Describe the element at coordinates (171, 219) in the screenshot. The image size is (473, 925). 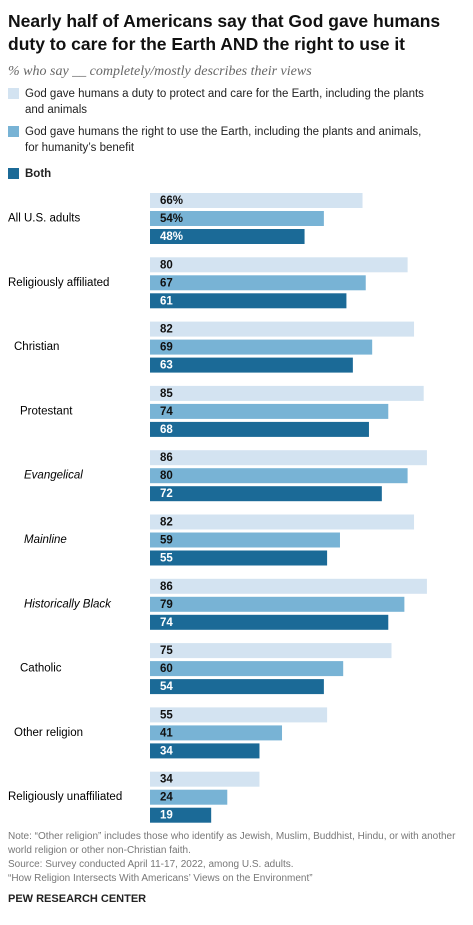
I see `value-label: 54%` at that location.